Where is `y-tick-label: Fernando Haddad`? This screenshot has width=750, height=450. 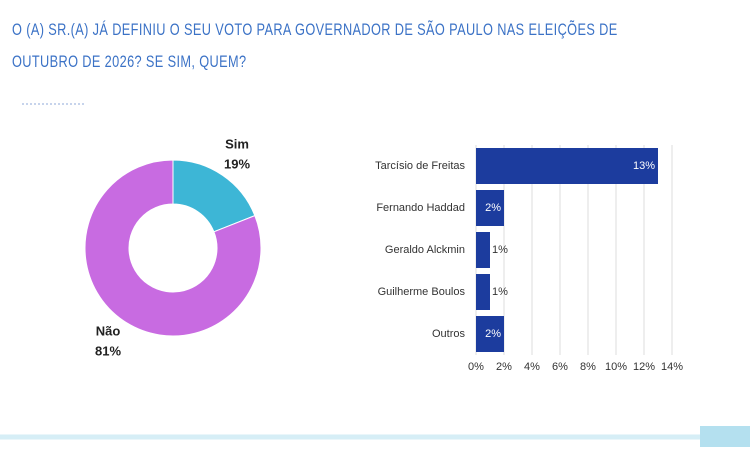
y-tick-label: Fernando Haddad is located at coordinates (420, 208).